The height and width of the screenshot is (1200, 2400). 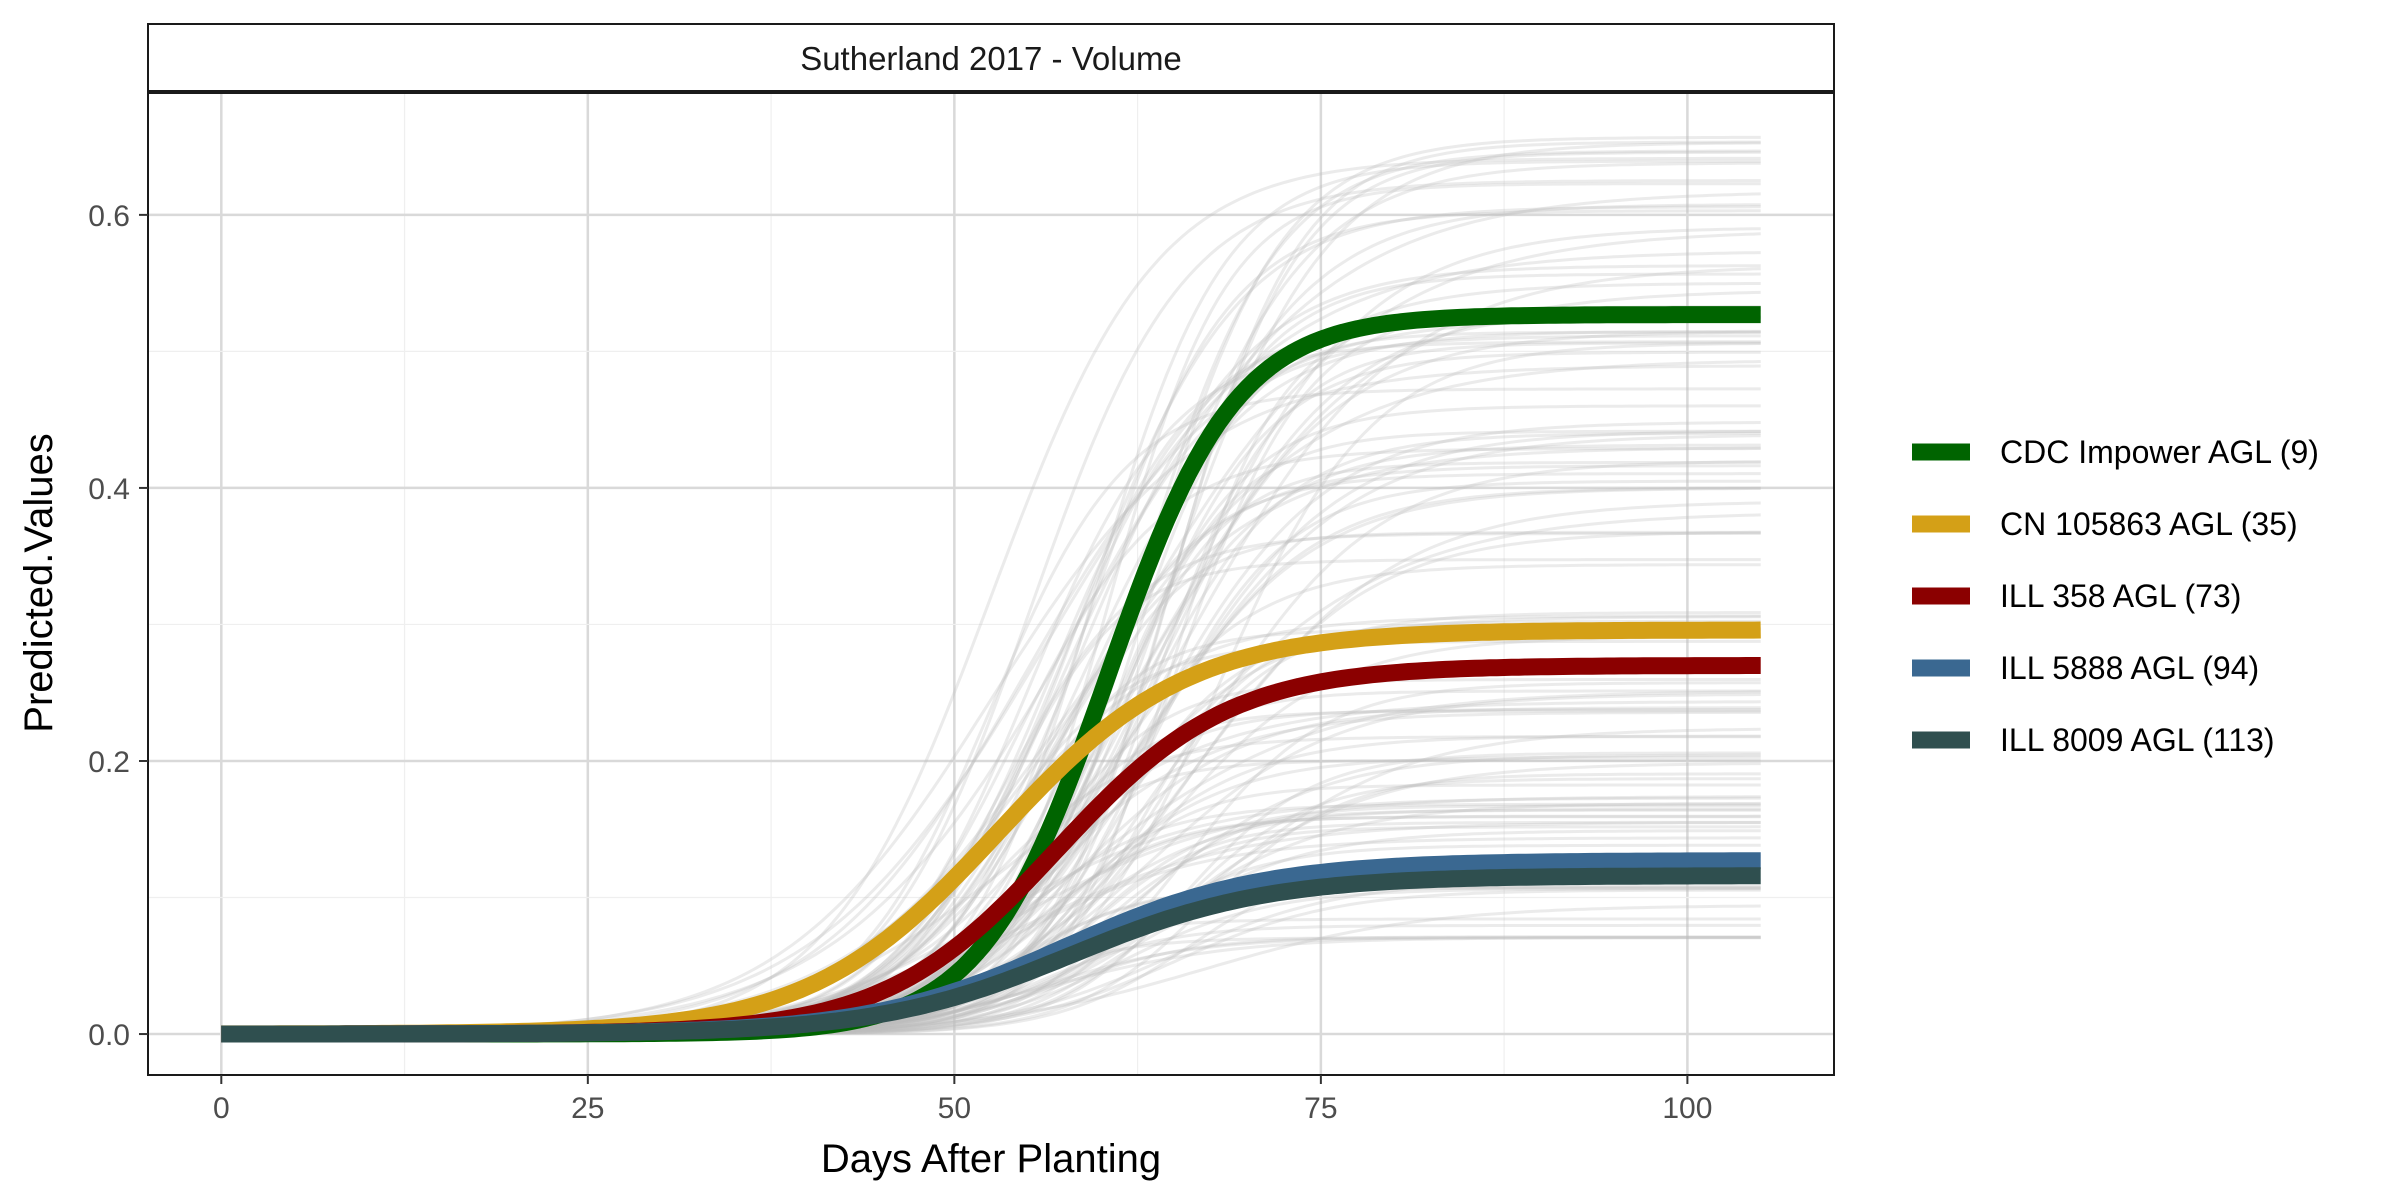 What do you see at coordinates (109, 1035) in the screenshot?
I see `y-tick-label: 0.0` at bounding box center [109, 1035].